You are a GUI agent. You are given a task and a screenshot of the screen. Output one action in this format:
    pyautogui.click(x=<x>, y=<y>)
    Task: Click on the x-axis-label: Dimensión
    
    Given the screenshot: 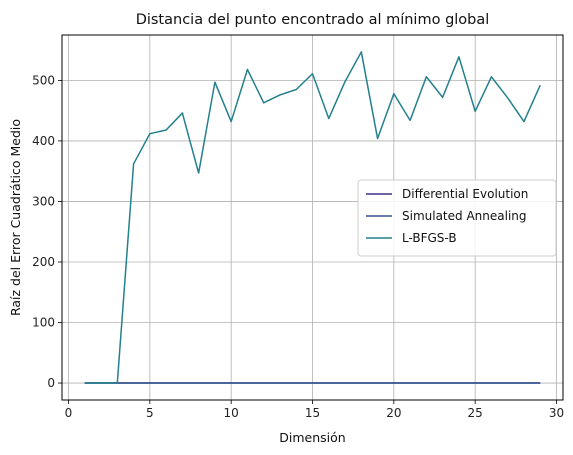 What is the action you would take?
    pyautogui.click(x=312, y=437)
    